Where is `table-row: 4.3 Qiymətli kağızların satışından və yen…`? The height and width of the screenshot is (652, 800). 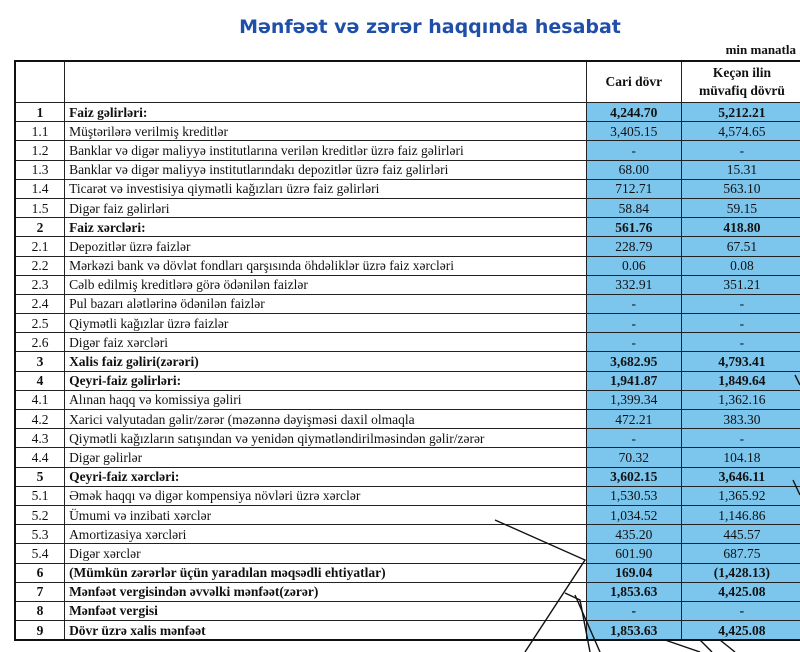
table-row: 4.3 Qiymətli kağızların satışından və yen… is located at coordinates (407, 438).